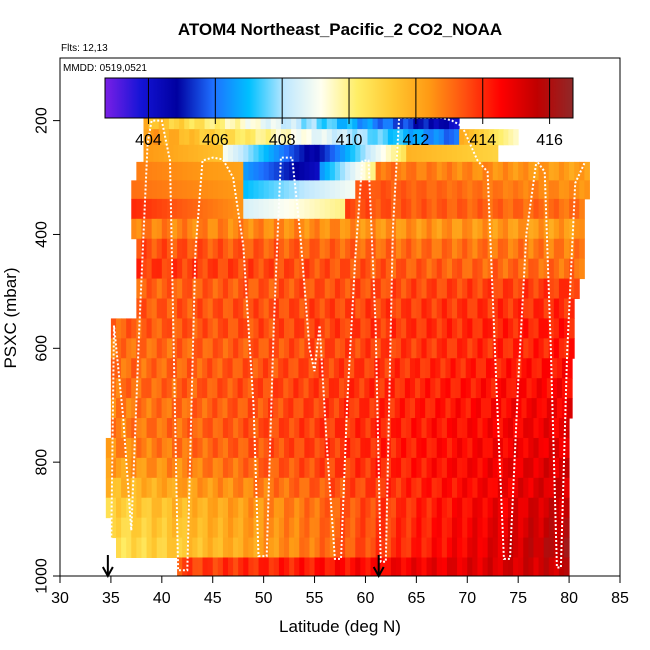  I want to click on colorbar-tick-label: 404, so click(148, 140).